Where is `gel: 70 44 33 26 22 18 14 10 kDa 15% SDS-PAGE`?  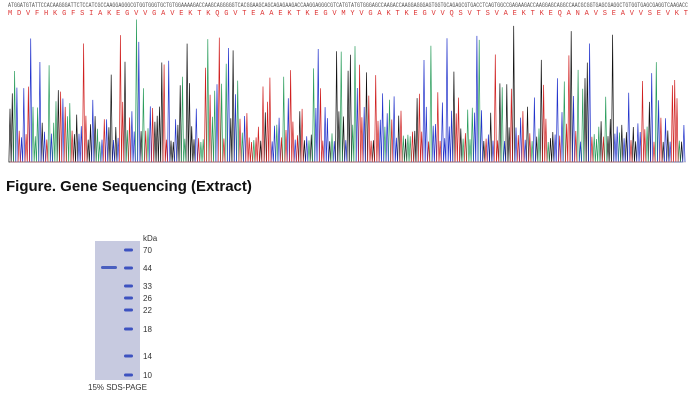
gel: 70 44 33 26 22 18 14 10 kDa 15% SDS-PAGE is located at coordinates (123, 313).